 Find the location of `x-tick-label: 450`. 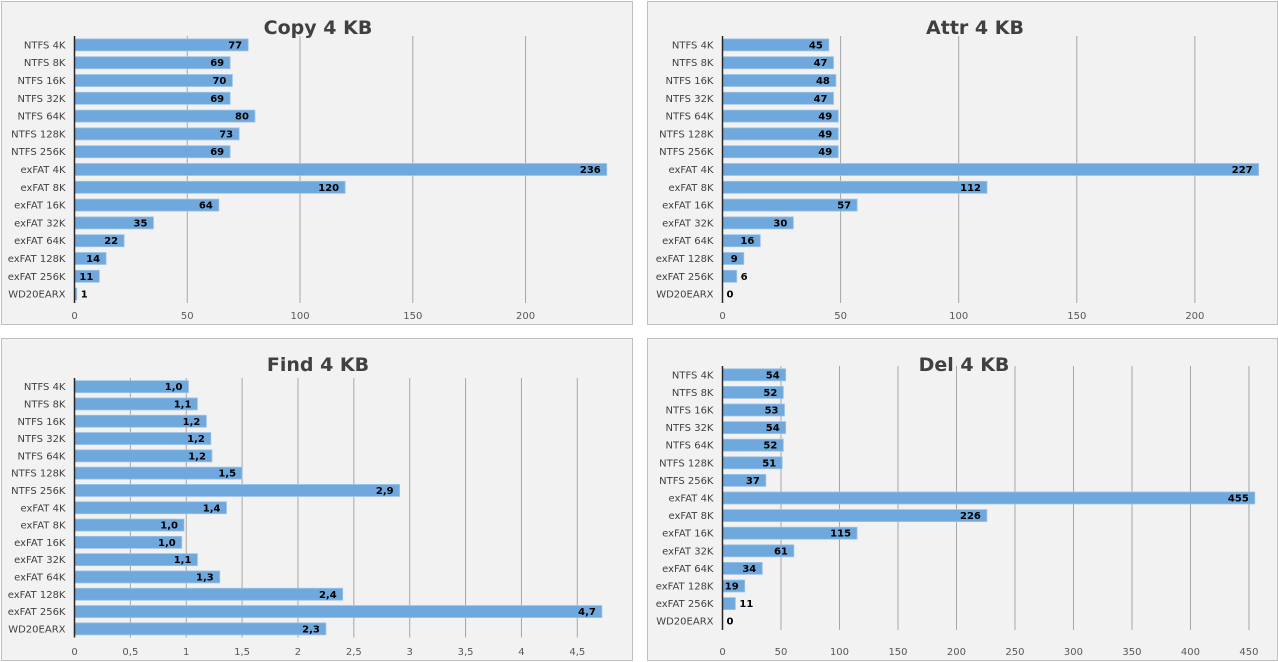

x-tick-label: 450 is located at coordinates (1248, 652).